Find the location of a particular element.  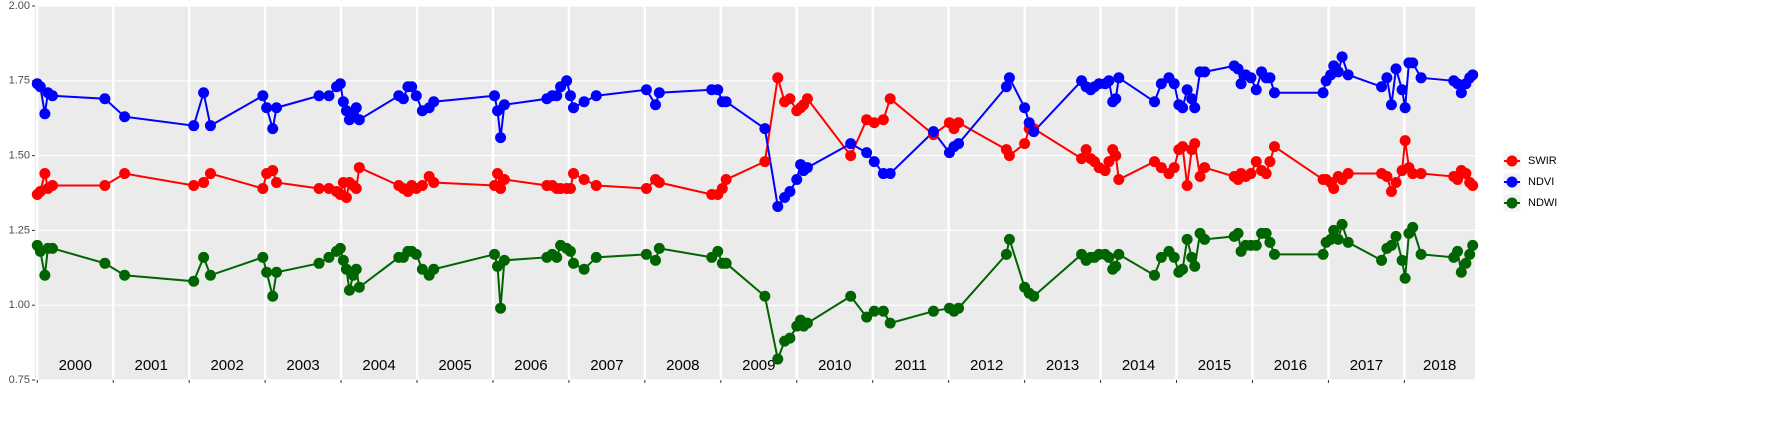

x-tick-label: 2001 is located at coordinates (151, 365).